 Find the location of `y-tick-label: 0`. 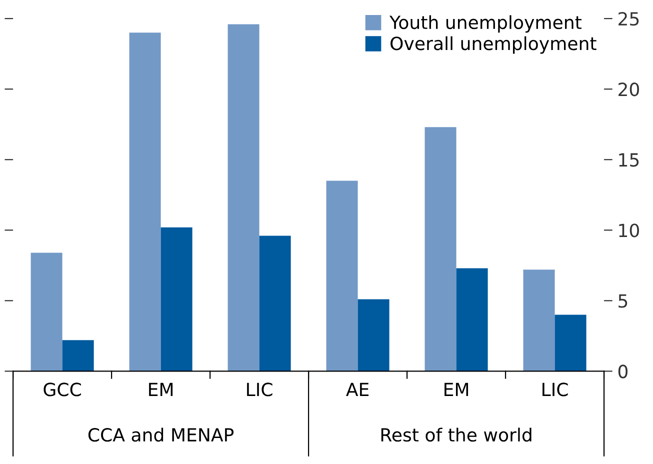

y-tick-label: 0 is located at coordinates (623, 371).